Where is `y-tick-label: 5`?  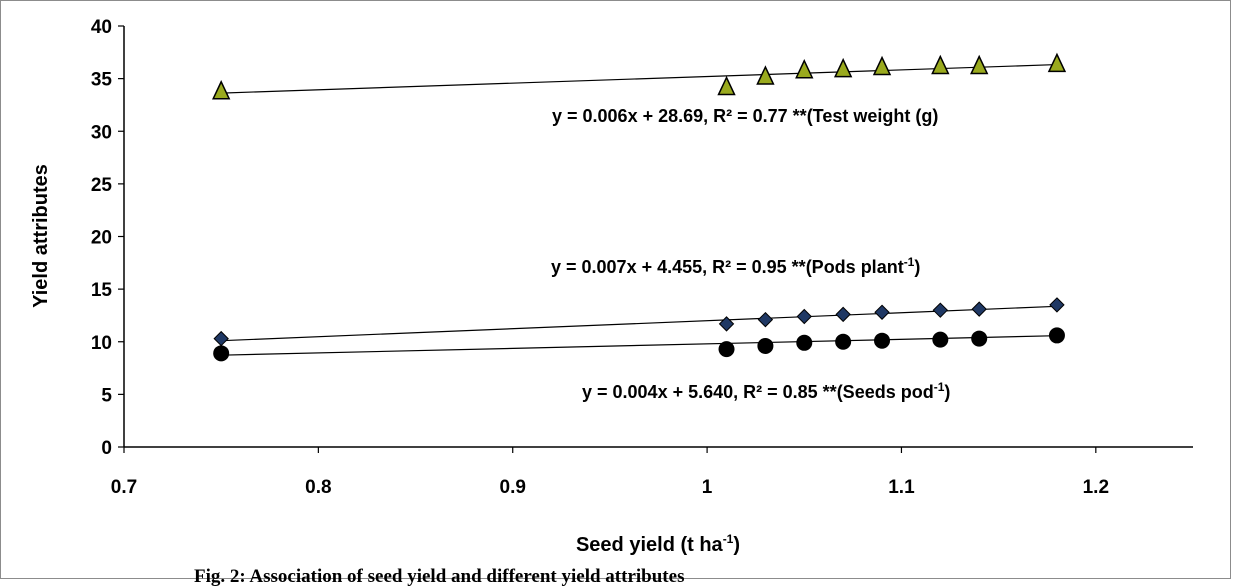
y-tick-label: 5 is located at coordinates (106, 395).